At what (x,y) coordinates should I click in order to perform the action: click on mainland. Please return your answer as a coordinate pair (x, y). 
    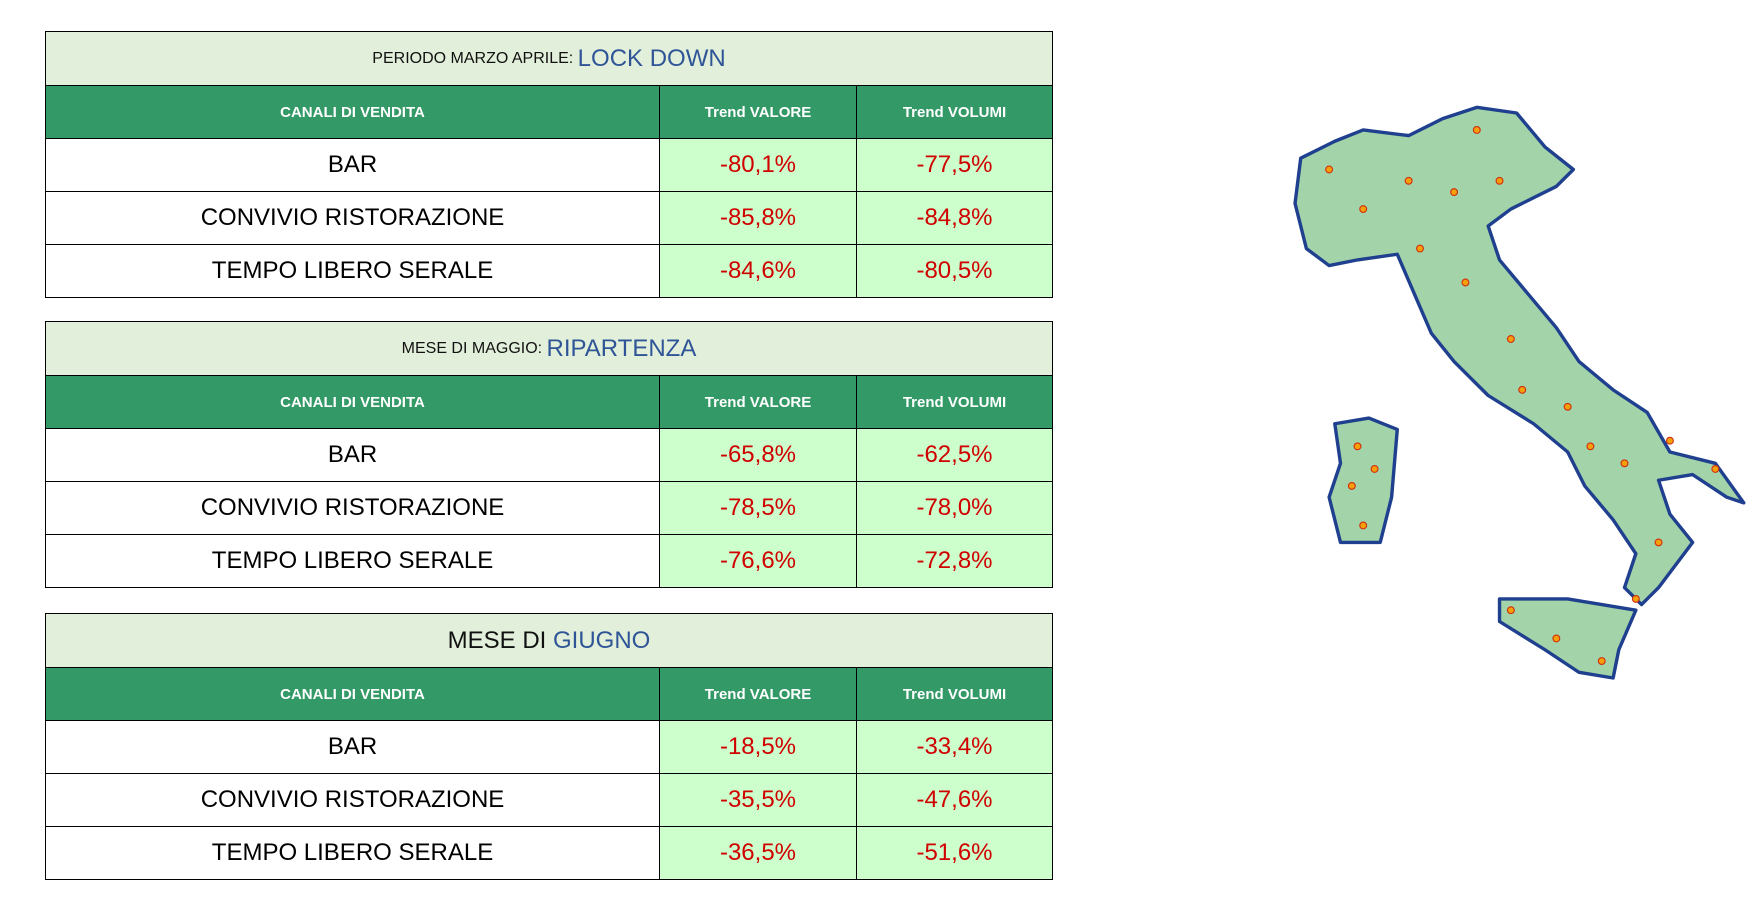
    Looking at the image, I should click on (1519, 356).